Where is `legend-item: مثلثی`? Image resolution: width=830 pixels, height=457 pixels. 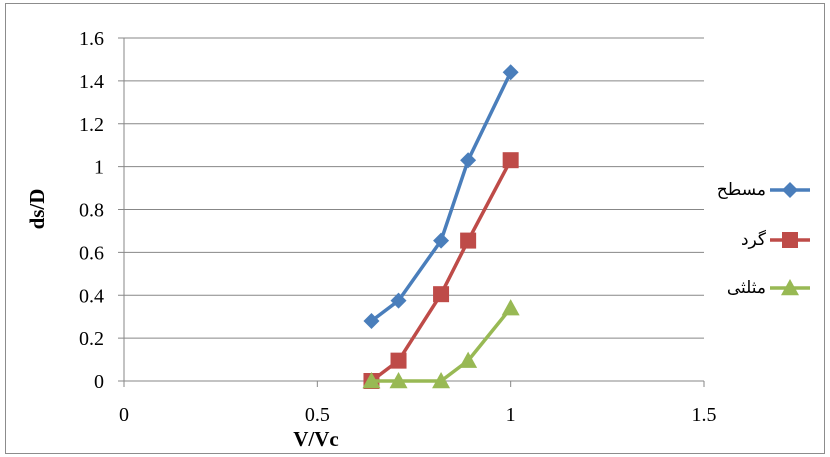
legend-item: مثلثی is located at coordinates (768, 288).